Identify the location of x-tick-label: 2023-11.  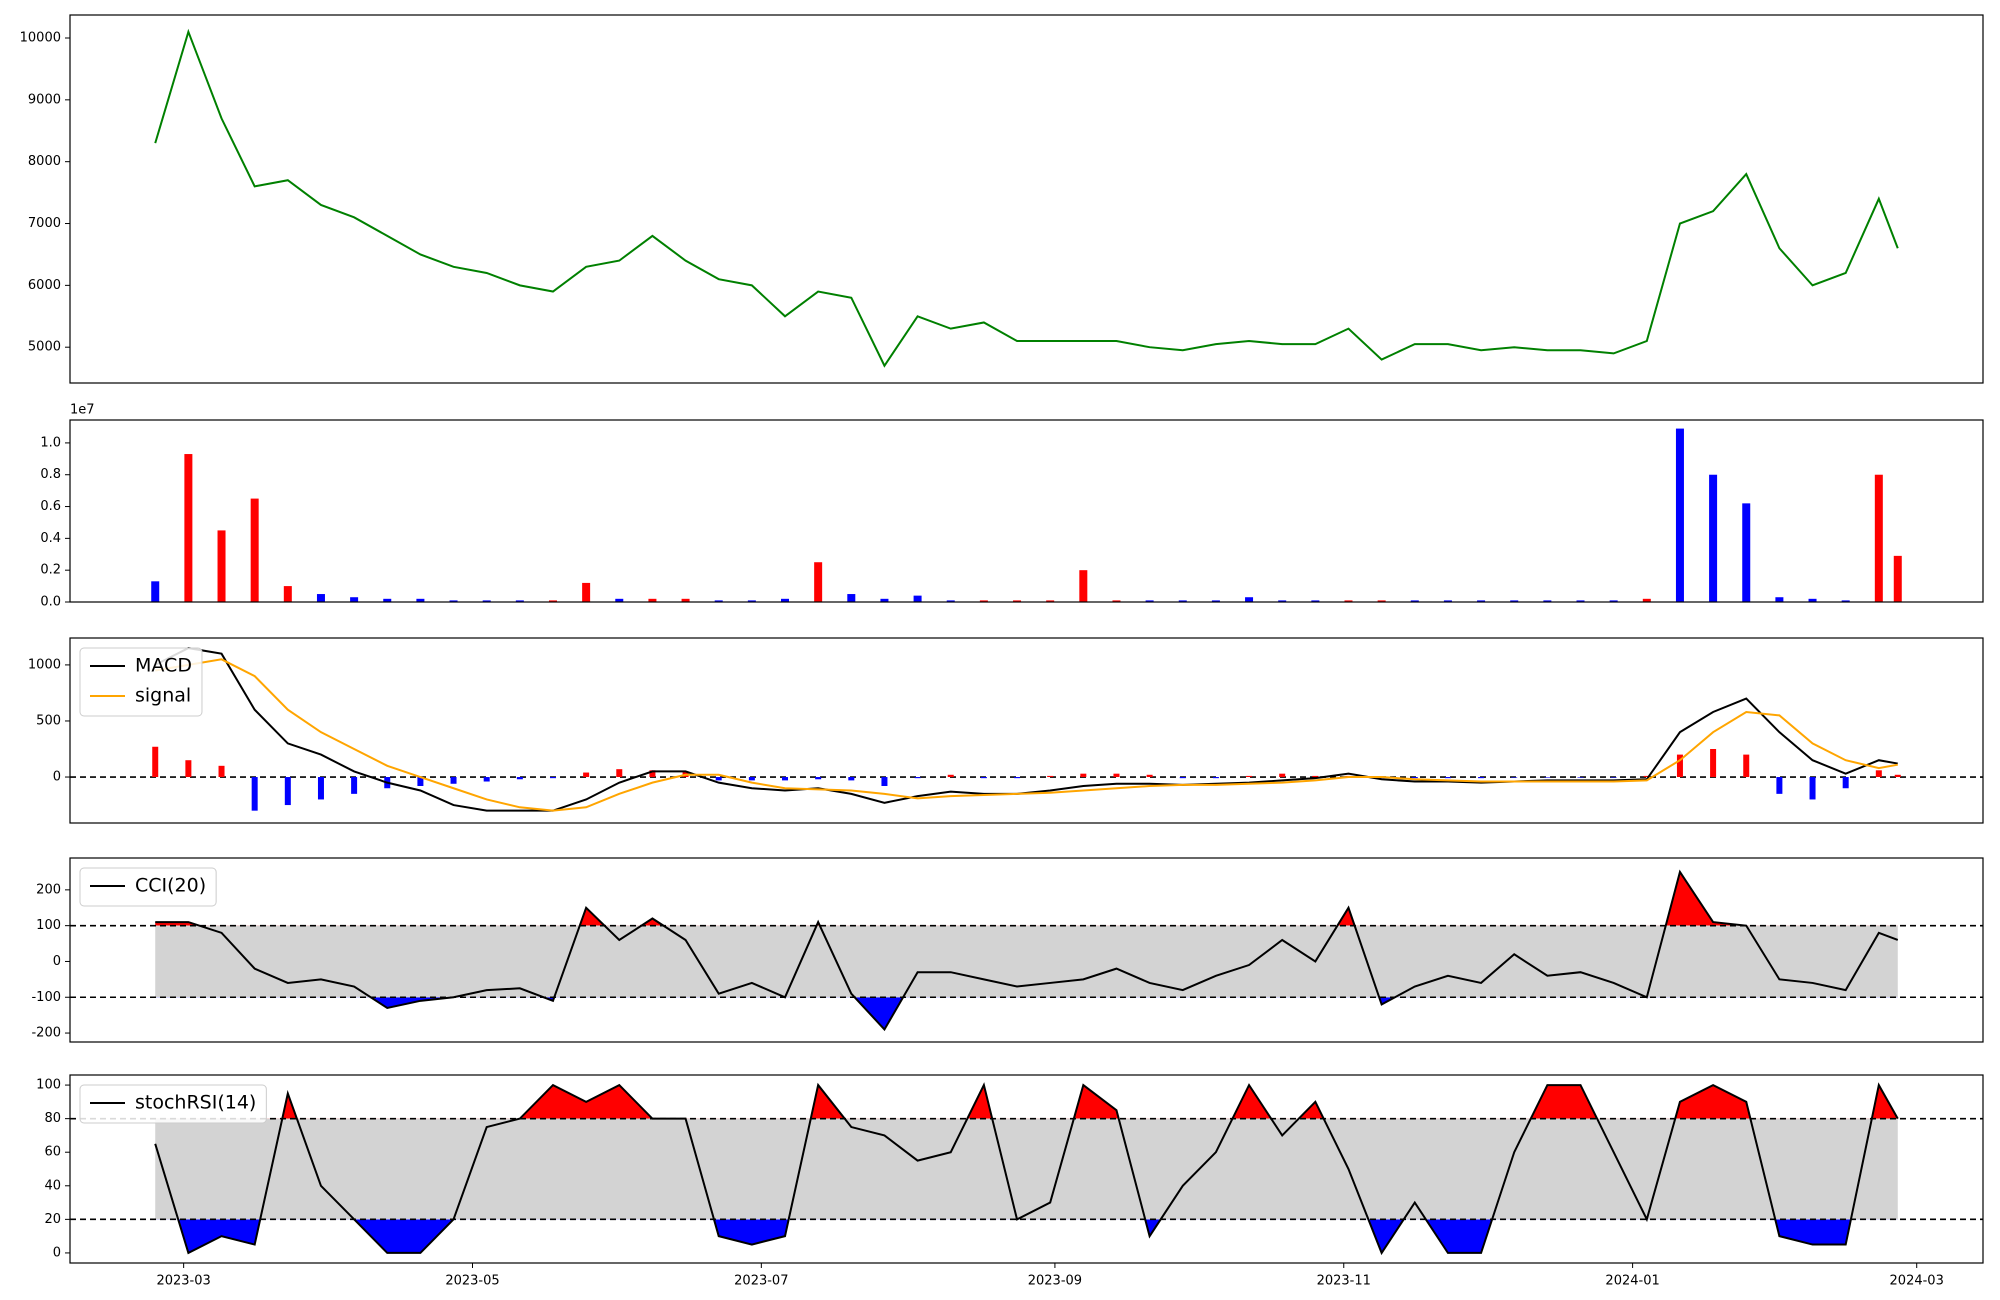
(1344, 1281).